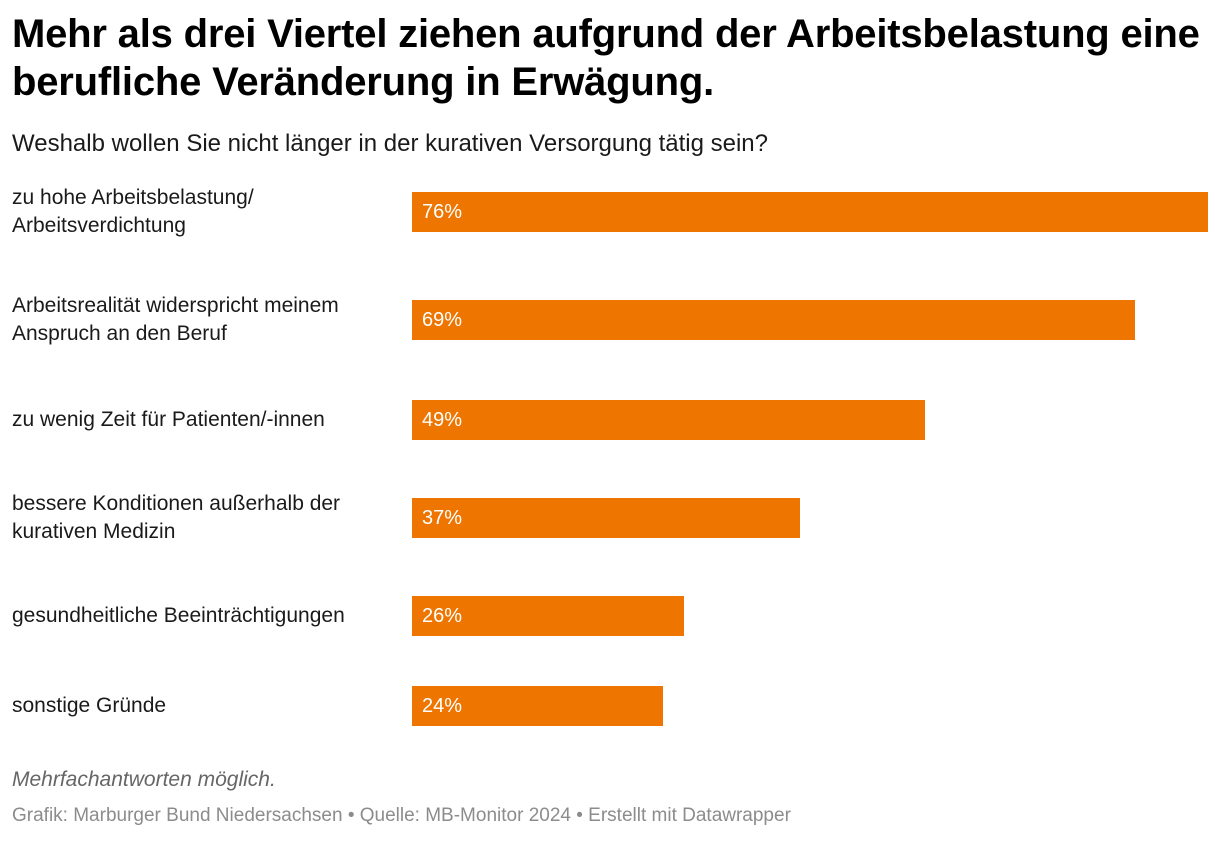  What do you see at coordinates (537, 706) in the screenshot?
I see `bar: 24%` at bounding box center [537, 706].